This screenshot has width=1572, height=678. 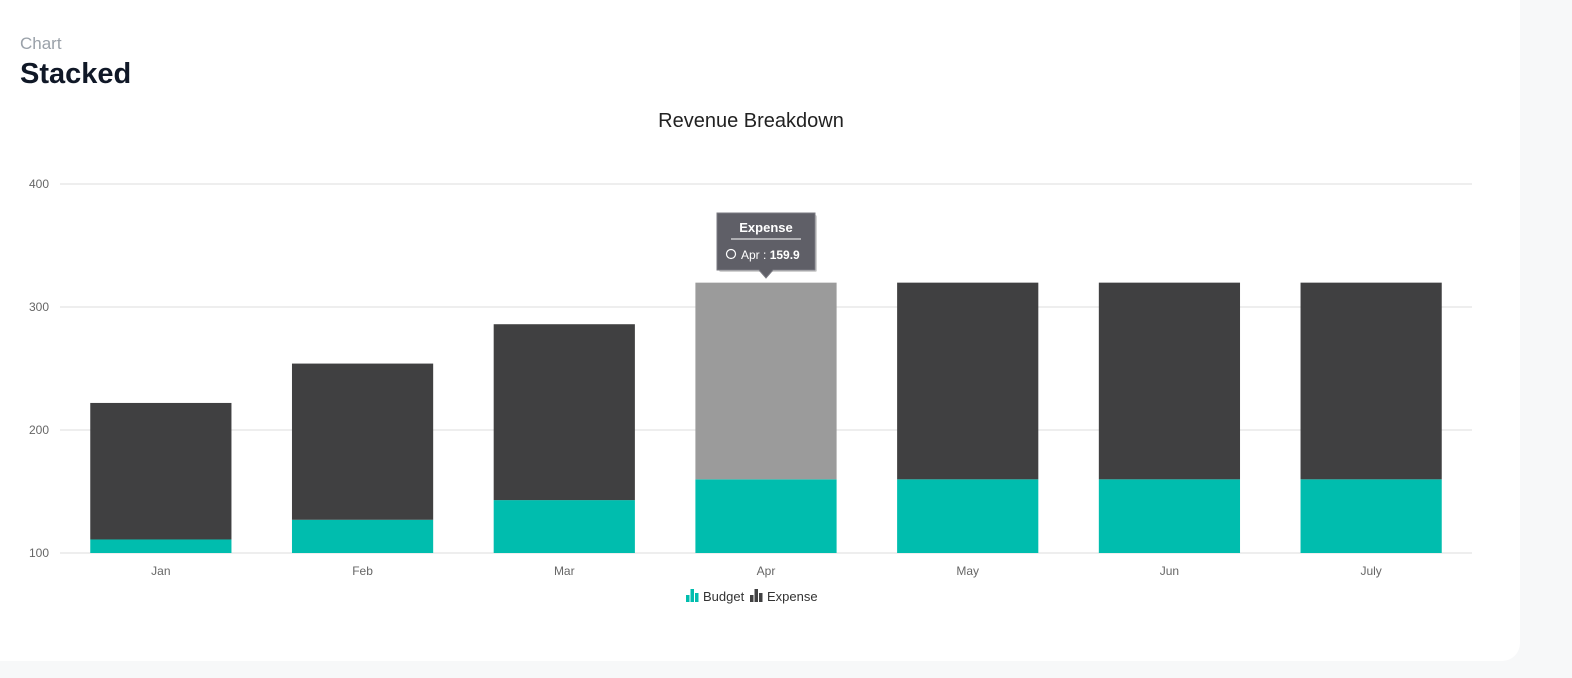 I want to click on x-tick-label: Apr, so click(x=766, y=571).